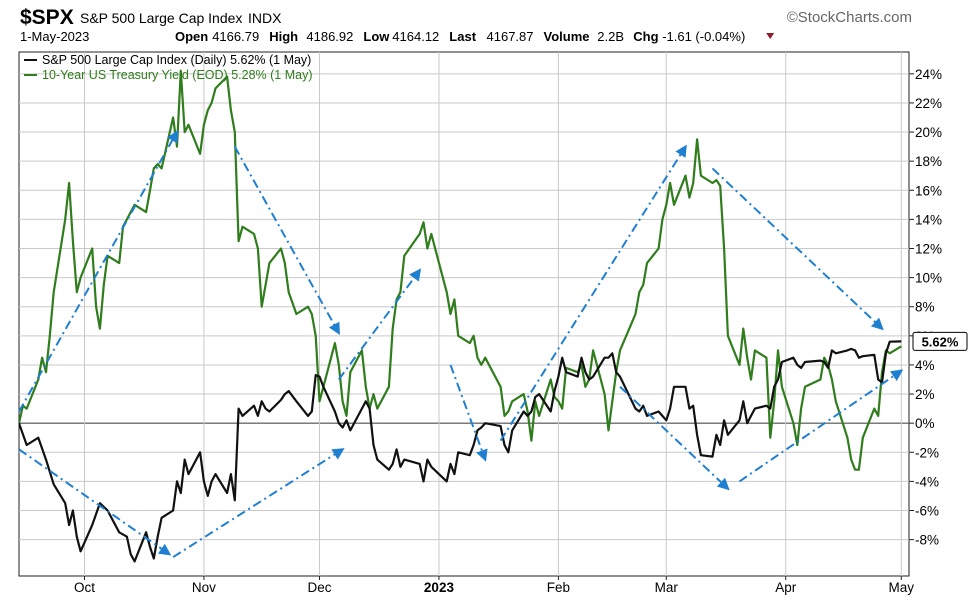 The width and height of the screenshot is (975, 601). I want to click on stat-value-chg: -1.61 (-0.04%), so click(703, 36).